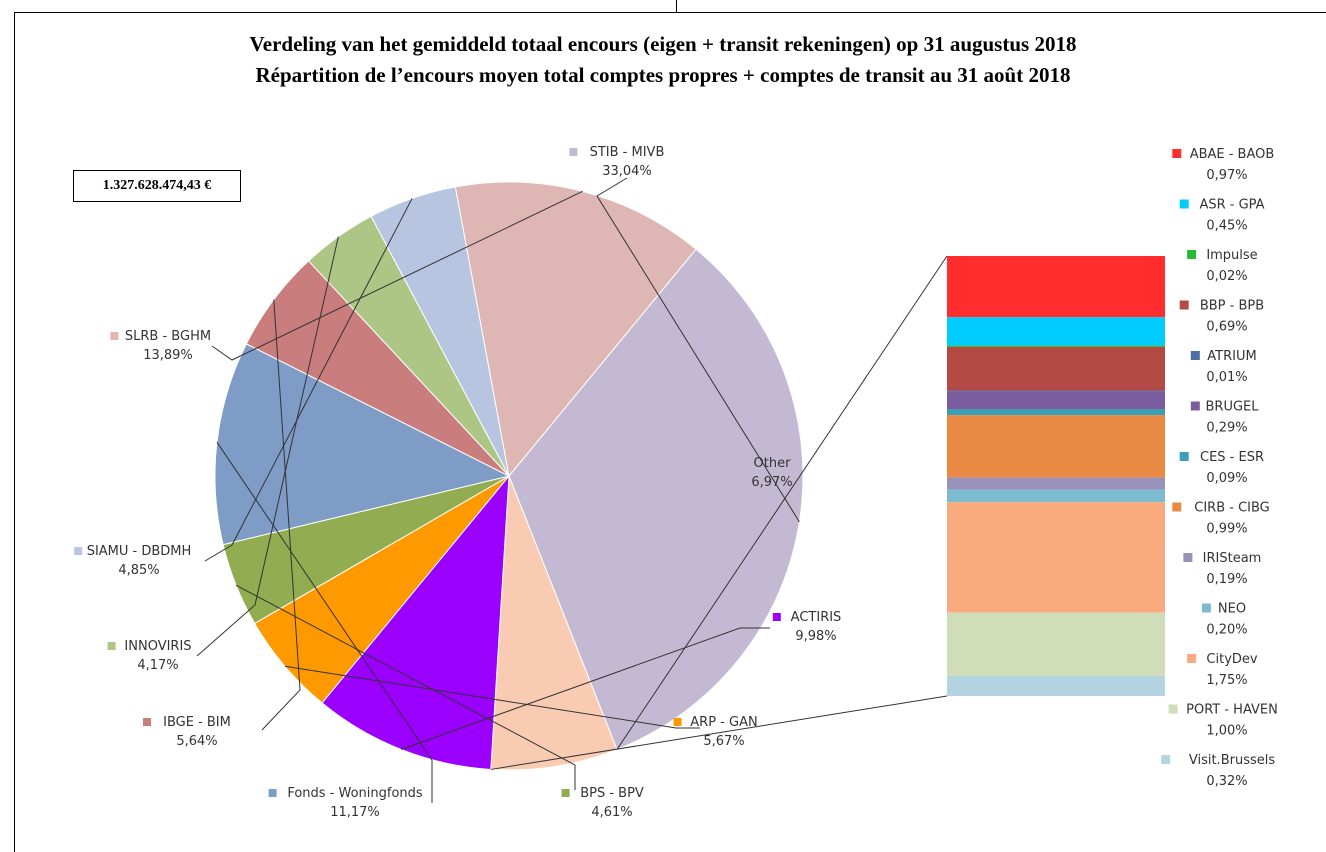 Image resolution: width=1326 pixels, height=852 pixels. What do you see at coordinates (1231, 255) in the screenshot?
I see `legend-name-impulse: Impulse` at bounding box center [1231, 255].